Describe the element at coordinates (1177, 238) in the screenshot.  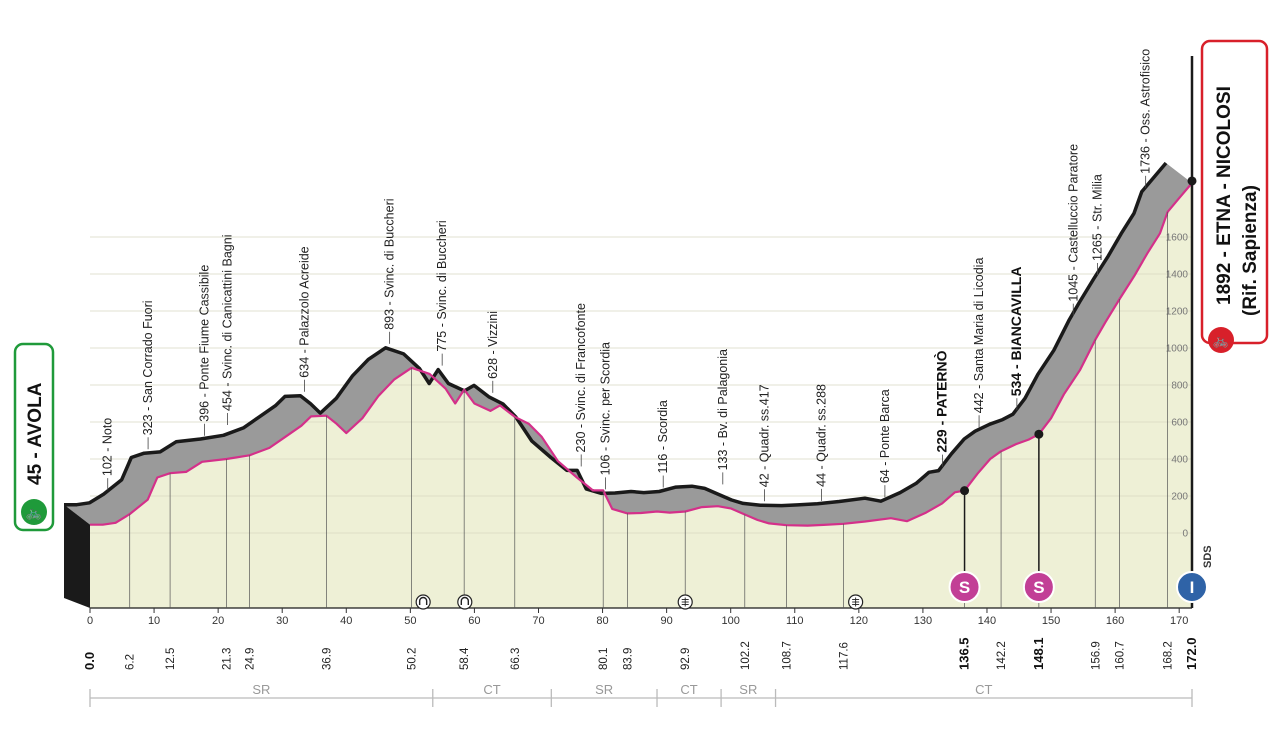
I see `altitude-tick-label: 1600` at that location.